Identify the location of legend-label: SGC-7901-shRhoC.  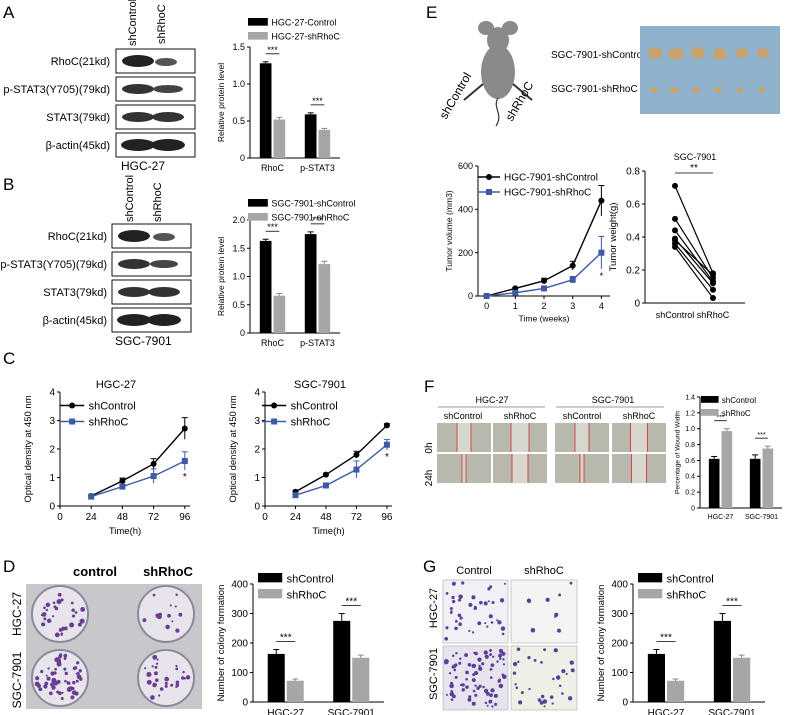
(310, 218).